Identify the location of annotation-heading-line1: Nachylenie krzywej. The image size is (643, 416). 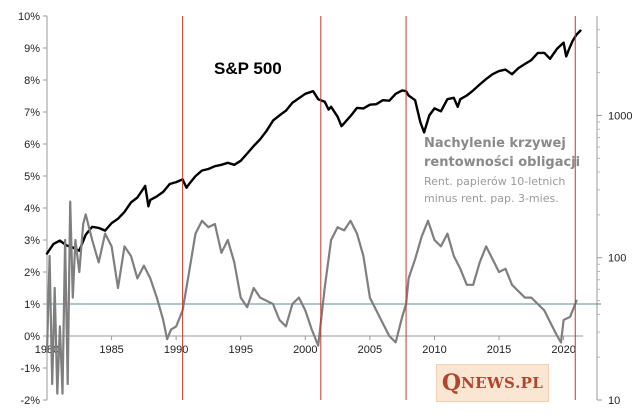
(495, 143).